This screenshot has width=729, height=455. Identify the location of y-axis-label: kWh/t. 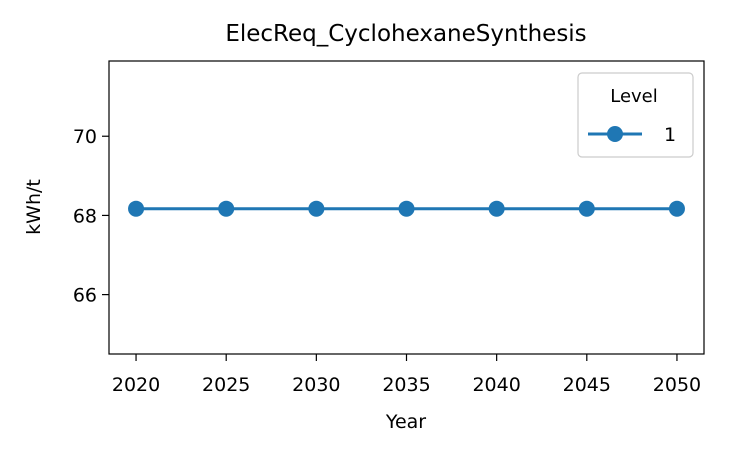
(34, 207).